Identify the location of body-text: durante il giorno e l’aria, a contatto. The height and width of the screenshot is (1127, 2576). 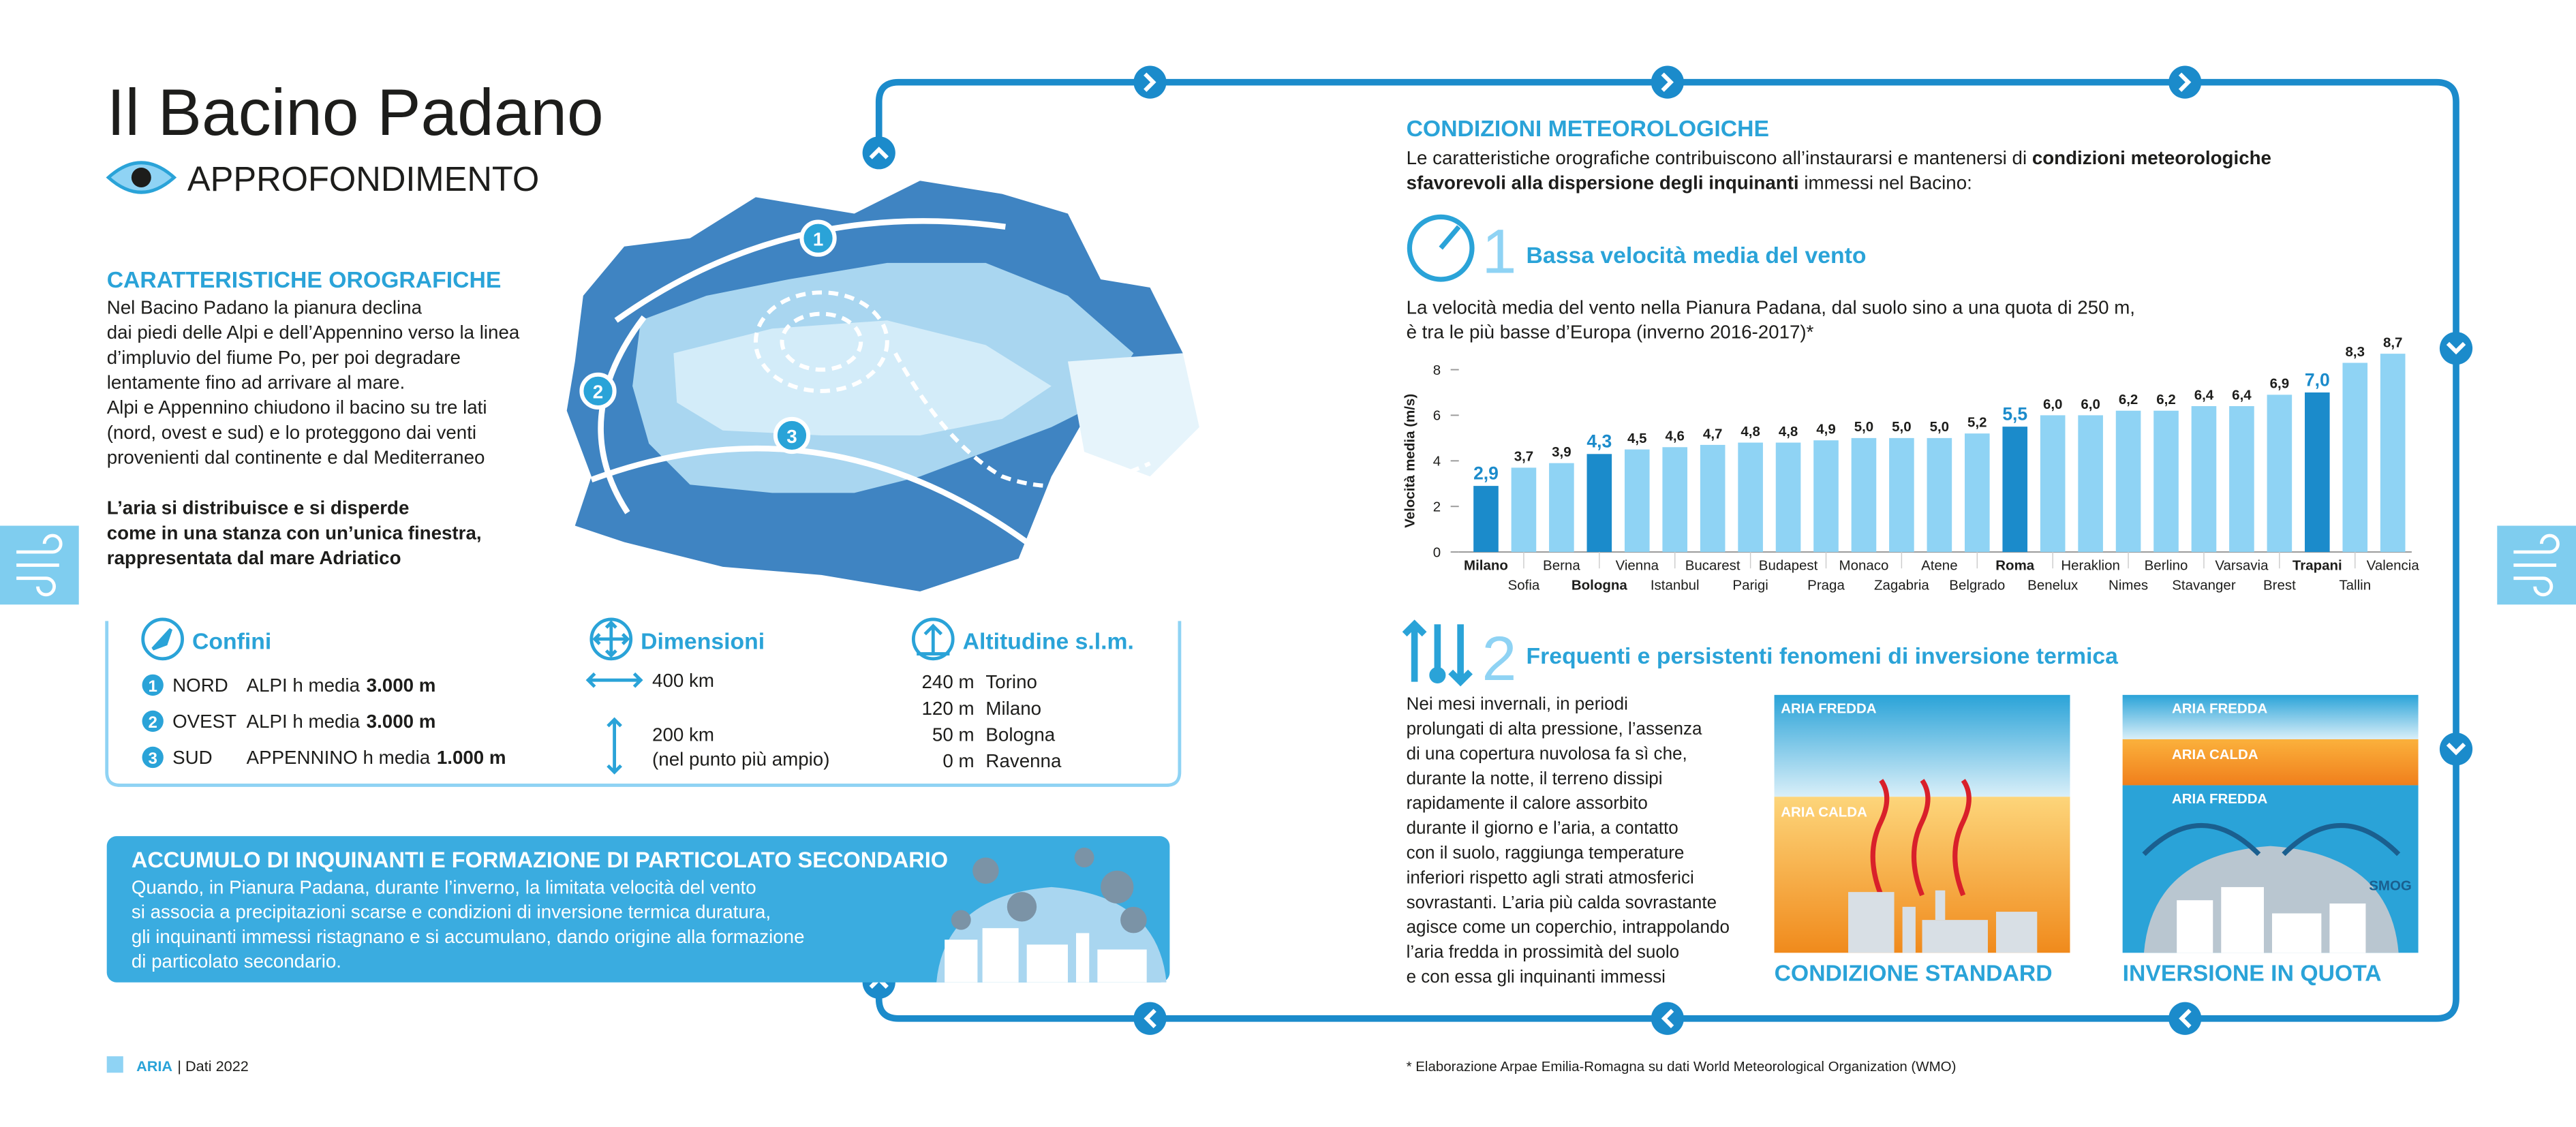
(1543, 828).